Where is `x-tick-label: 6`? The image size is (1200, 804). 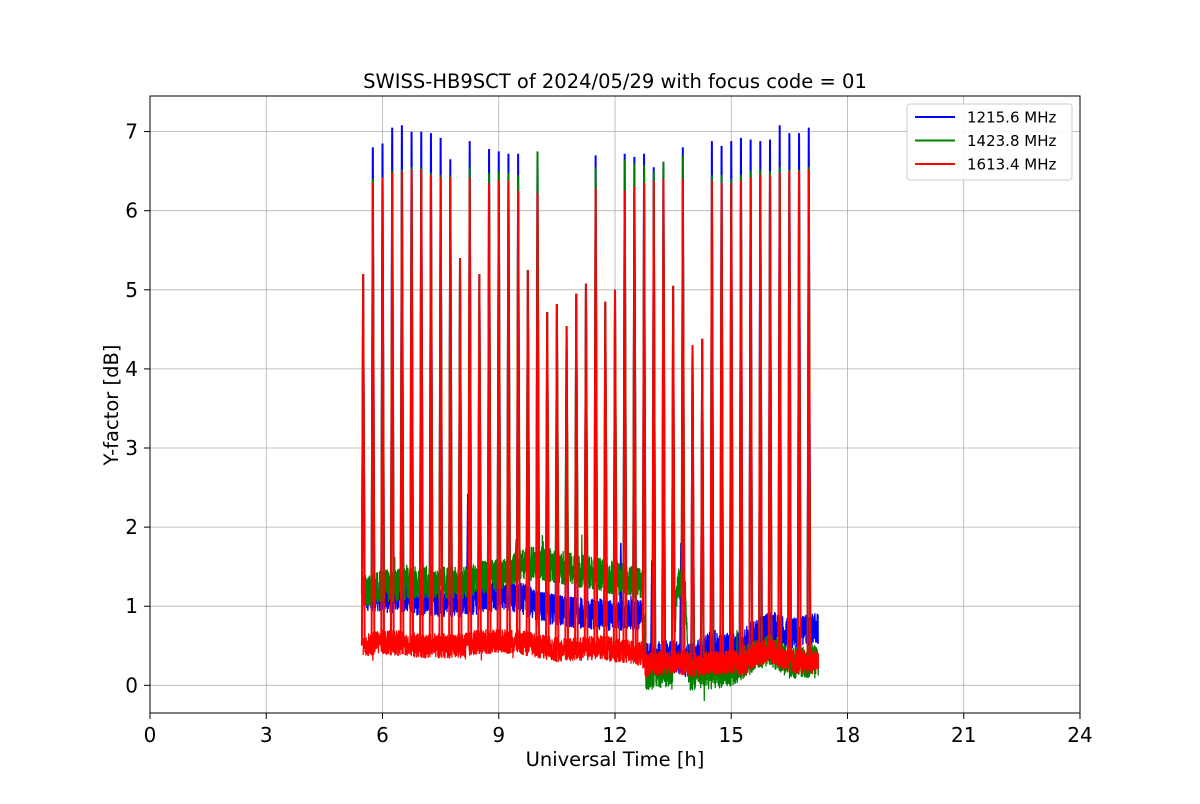 x-tick-label: 6 is located at coordinates (382, 735).